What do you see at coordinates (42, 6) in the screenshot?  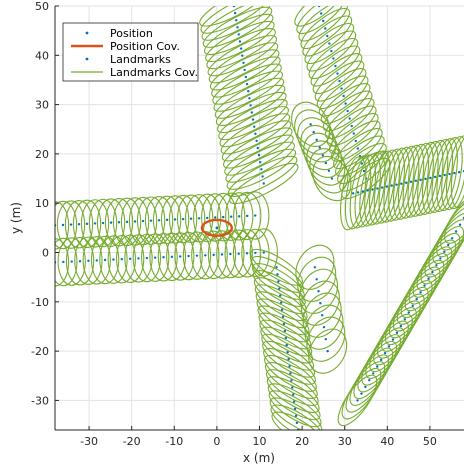 I see `y-tick-label: 50` at bounding box center [42, 6].